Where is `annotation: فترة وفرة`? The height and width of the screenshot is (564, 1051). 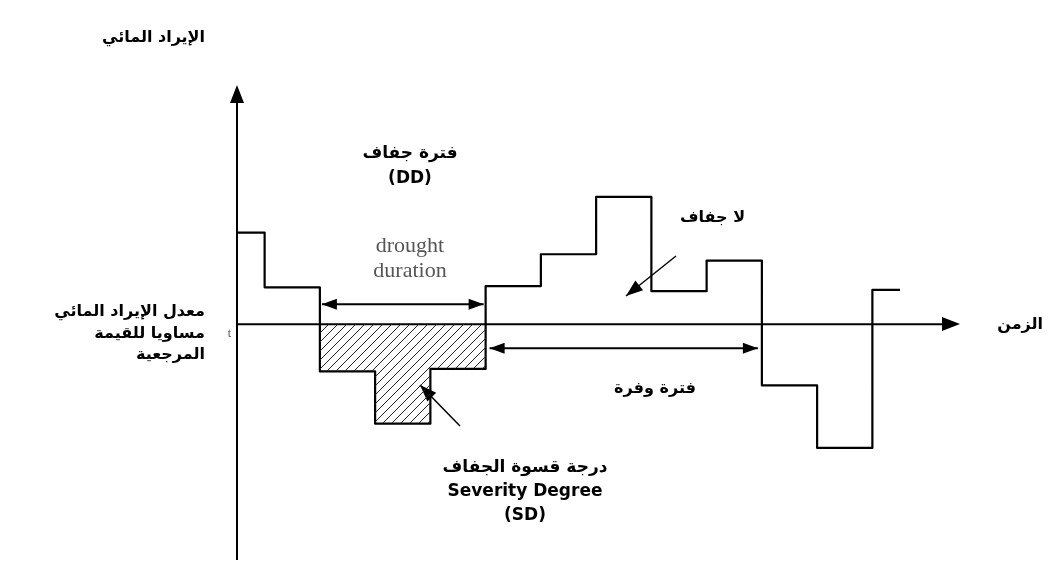
annotation: فترة وفرة is located at coordinates (655, 388).